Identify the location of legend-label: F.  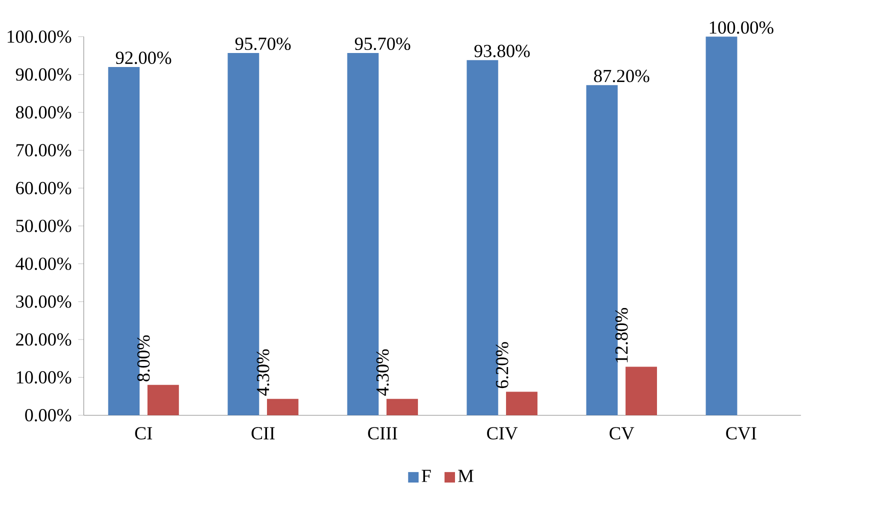
(426, 476).